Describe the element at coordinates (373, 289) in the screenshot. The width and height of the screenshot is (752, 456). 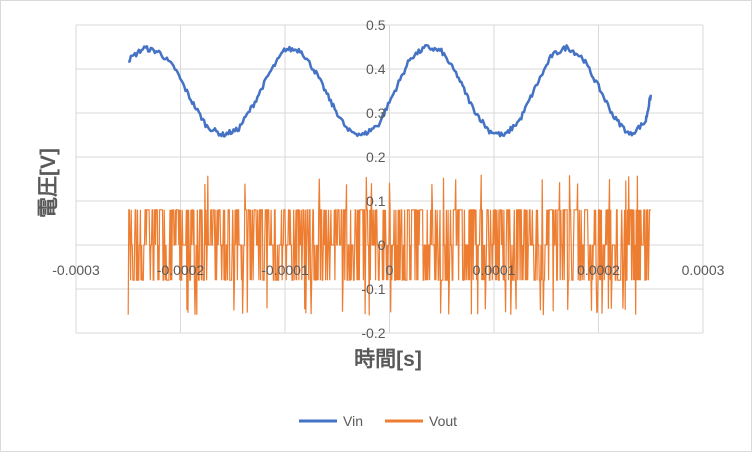
I see `y-tick-label: -0.1` at that location.